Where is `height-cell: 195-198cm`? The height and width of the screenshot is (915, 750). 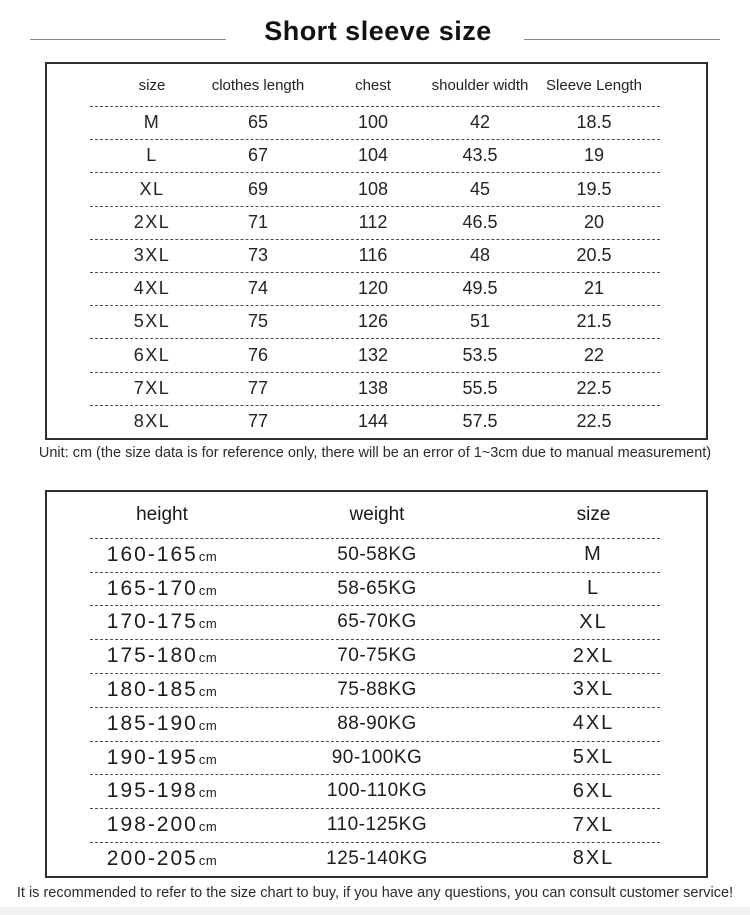
height-cell: 195-198cm is located at coordinates (162, 791).